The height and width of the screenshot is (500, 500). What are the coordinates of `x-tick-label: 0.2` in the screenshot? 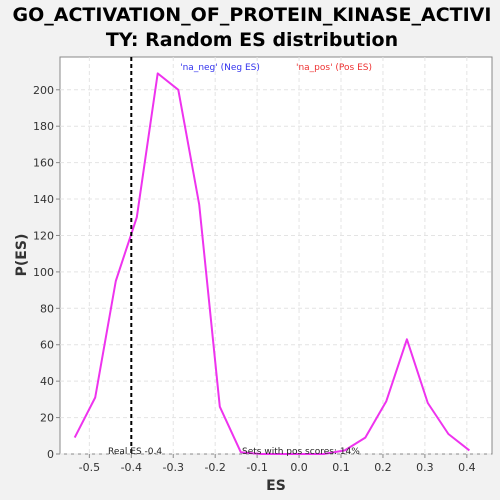 It's located at (383, 467).